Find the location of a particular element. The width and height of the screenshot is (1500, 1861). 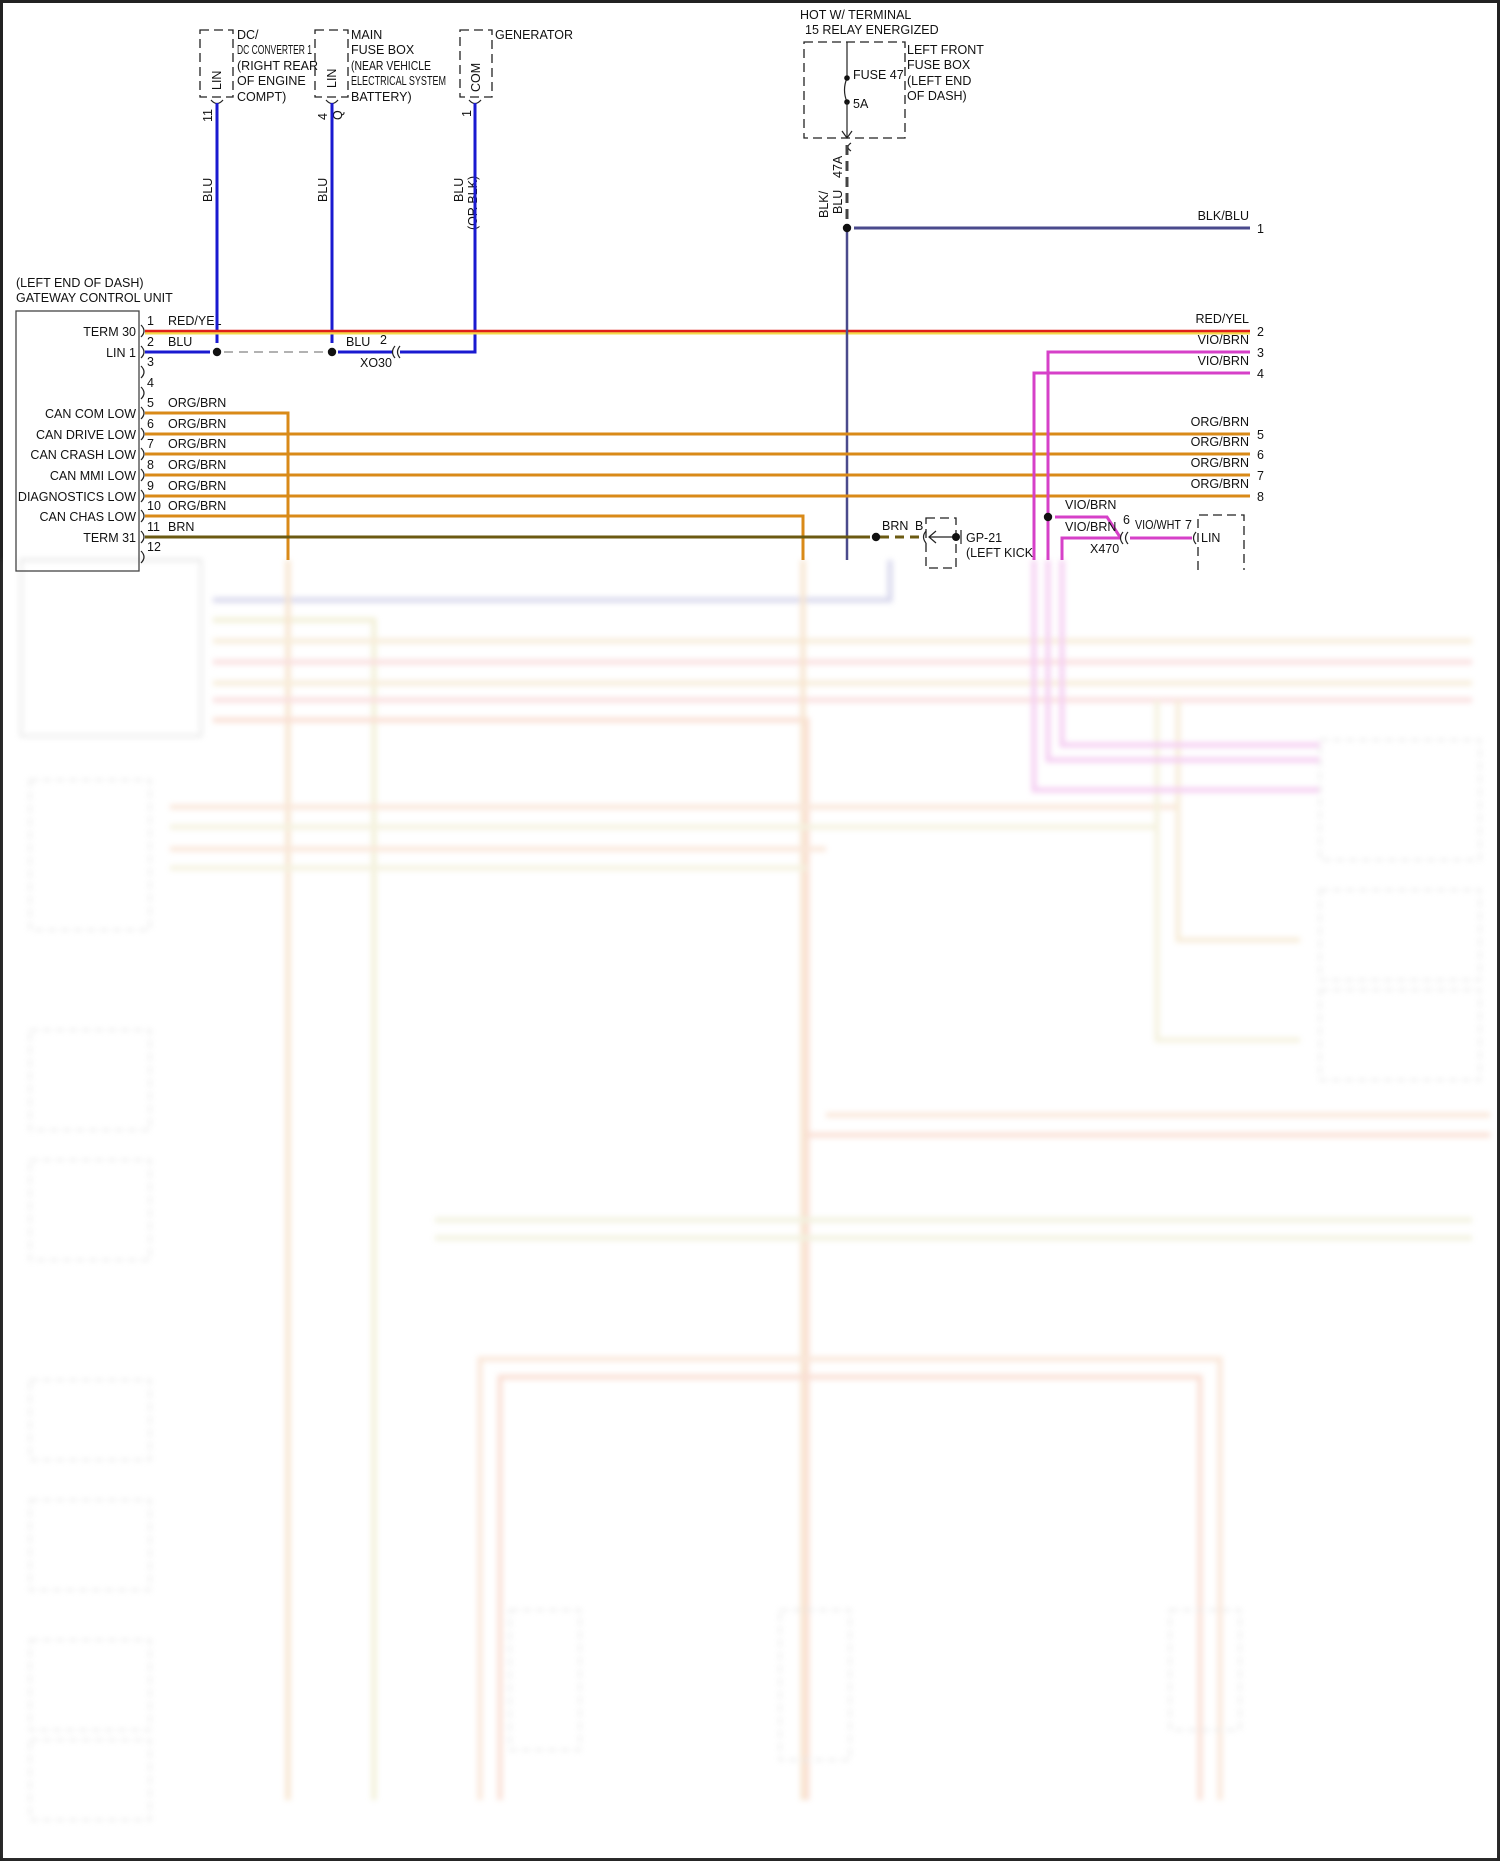

pin-number: 12 is located at coordinates (154, 547).